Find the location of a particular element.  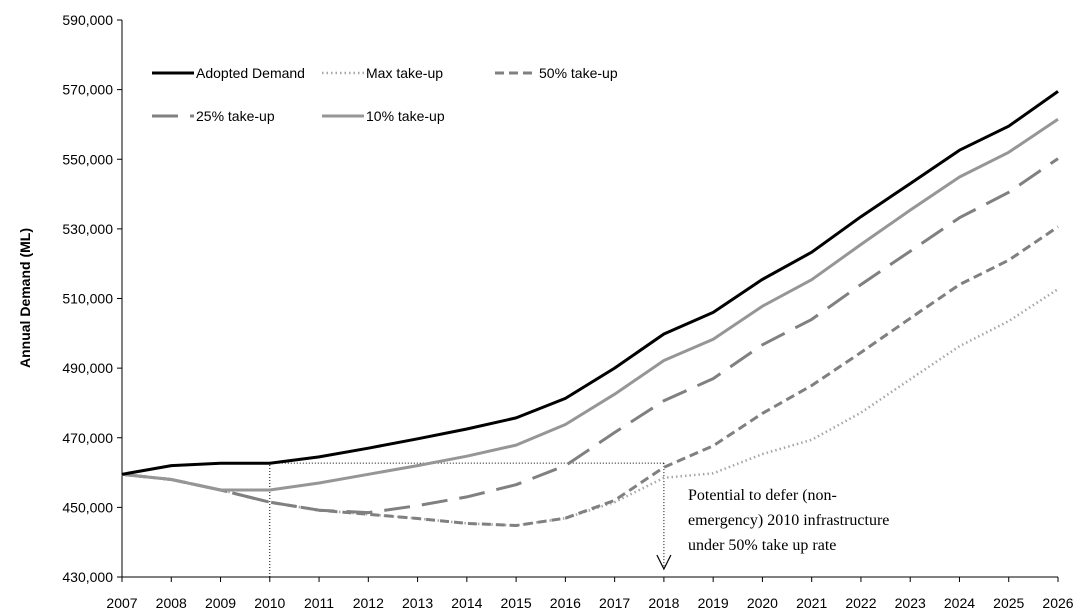

legend-label: 50% take-up is located at coordinates (578, 73).